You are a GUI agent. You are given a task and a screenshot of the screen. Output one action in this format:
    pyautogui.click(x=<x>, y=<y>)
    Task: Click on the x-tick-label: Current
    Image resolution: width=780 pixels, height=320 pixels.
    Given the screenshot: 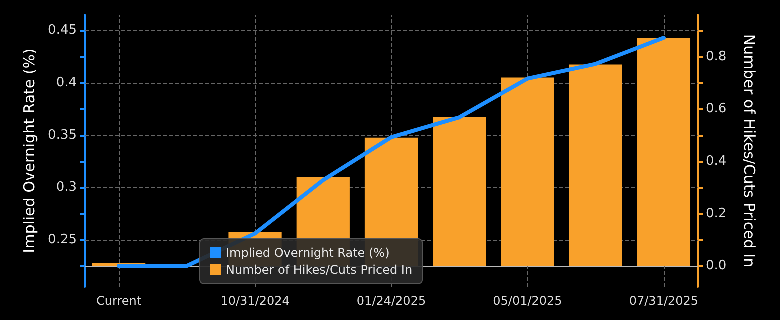 What is the action you would take?
    pyautogui.click(x=119, y=301)
    